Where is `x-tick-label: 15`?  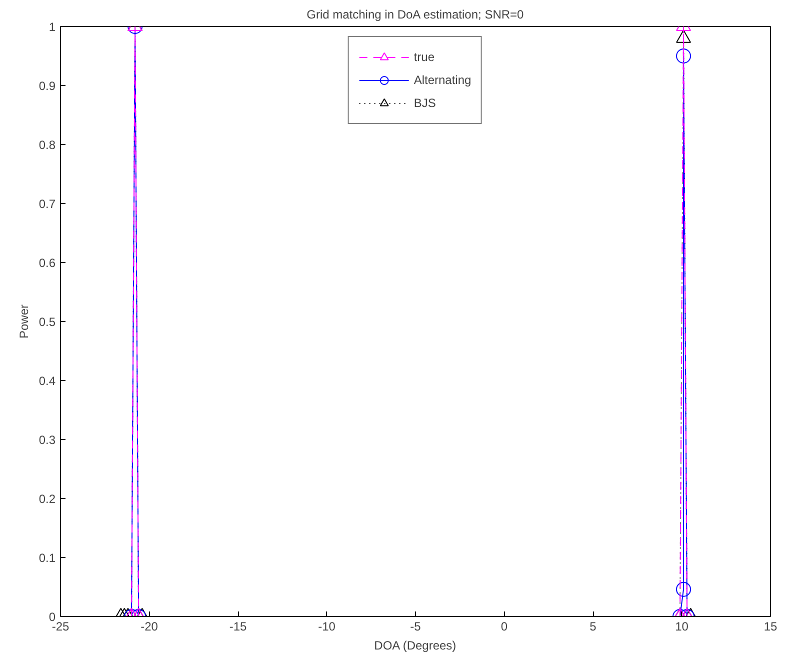 x-tick-label: 15 is located at coordinates (771, 627).